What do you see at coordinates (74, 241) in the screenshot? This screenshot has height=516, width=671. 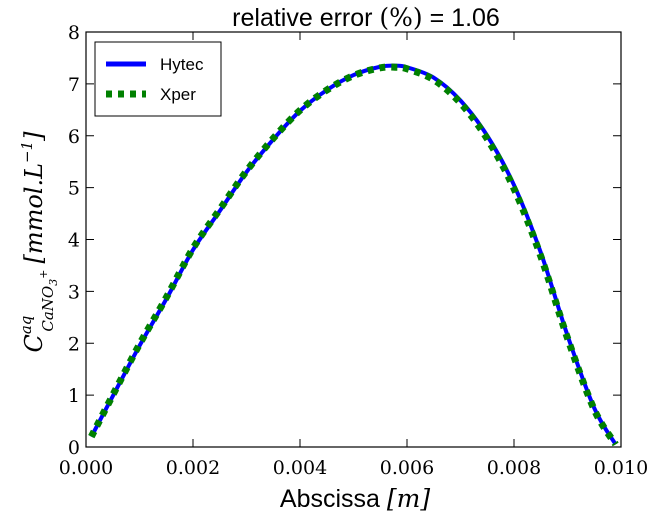 I see `y-tick-label: 4` at bounding box center [74, 241].